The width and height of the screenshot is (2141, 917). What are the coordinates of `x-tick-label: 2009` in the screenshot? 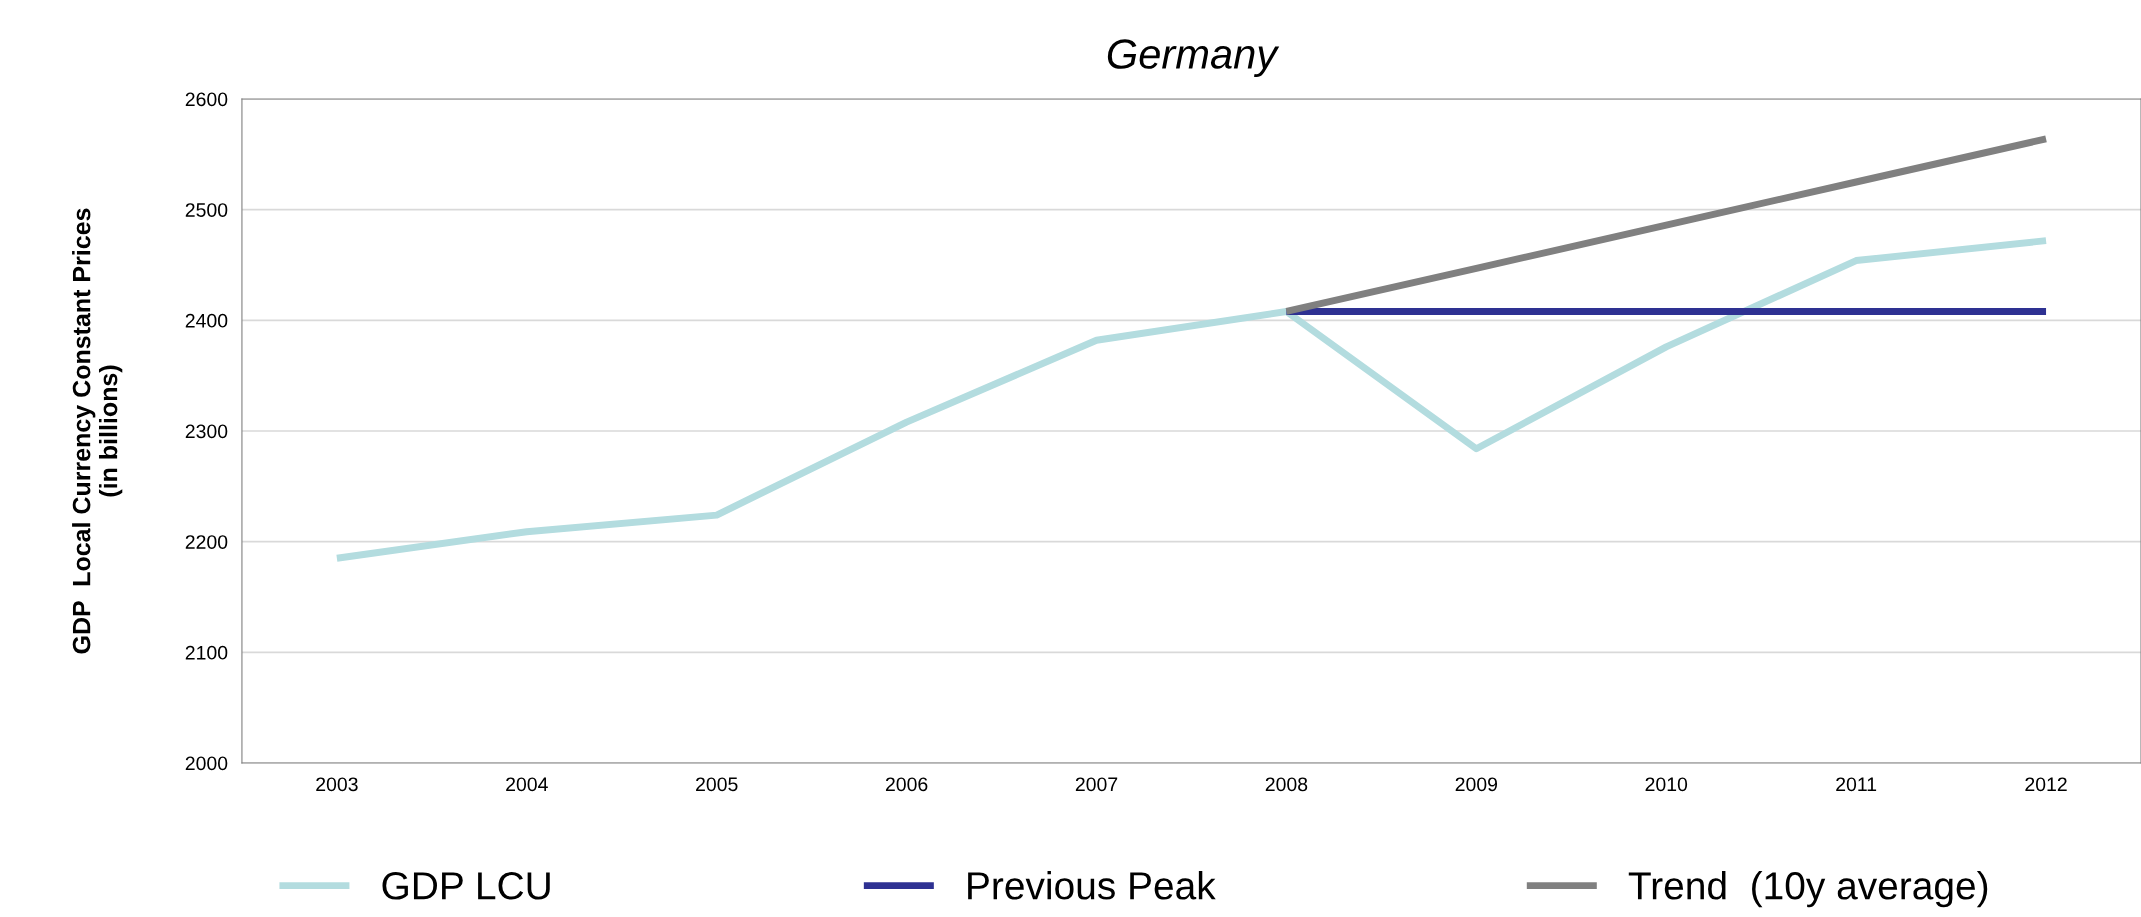 It's located at (1476, 784).